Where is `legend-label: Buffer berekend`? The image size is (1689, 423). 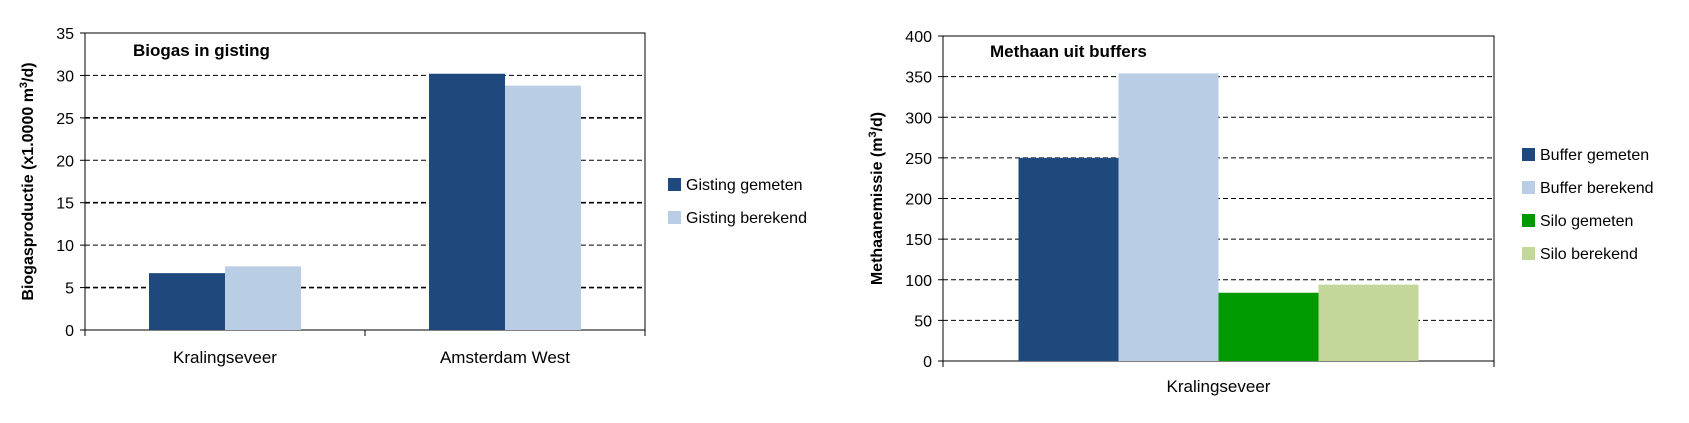 legend-label: Buffer berekend is located at coordinates (1597, 188).